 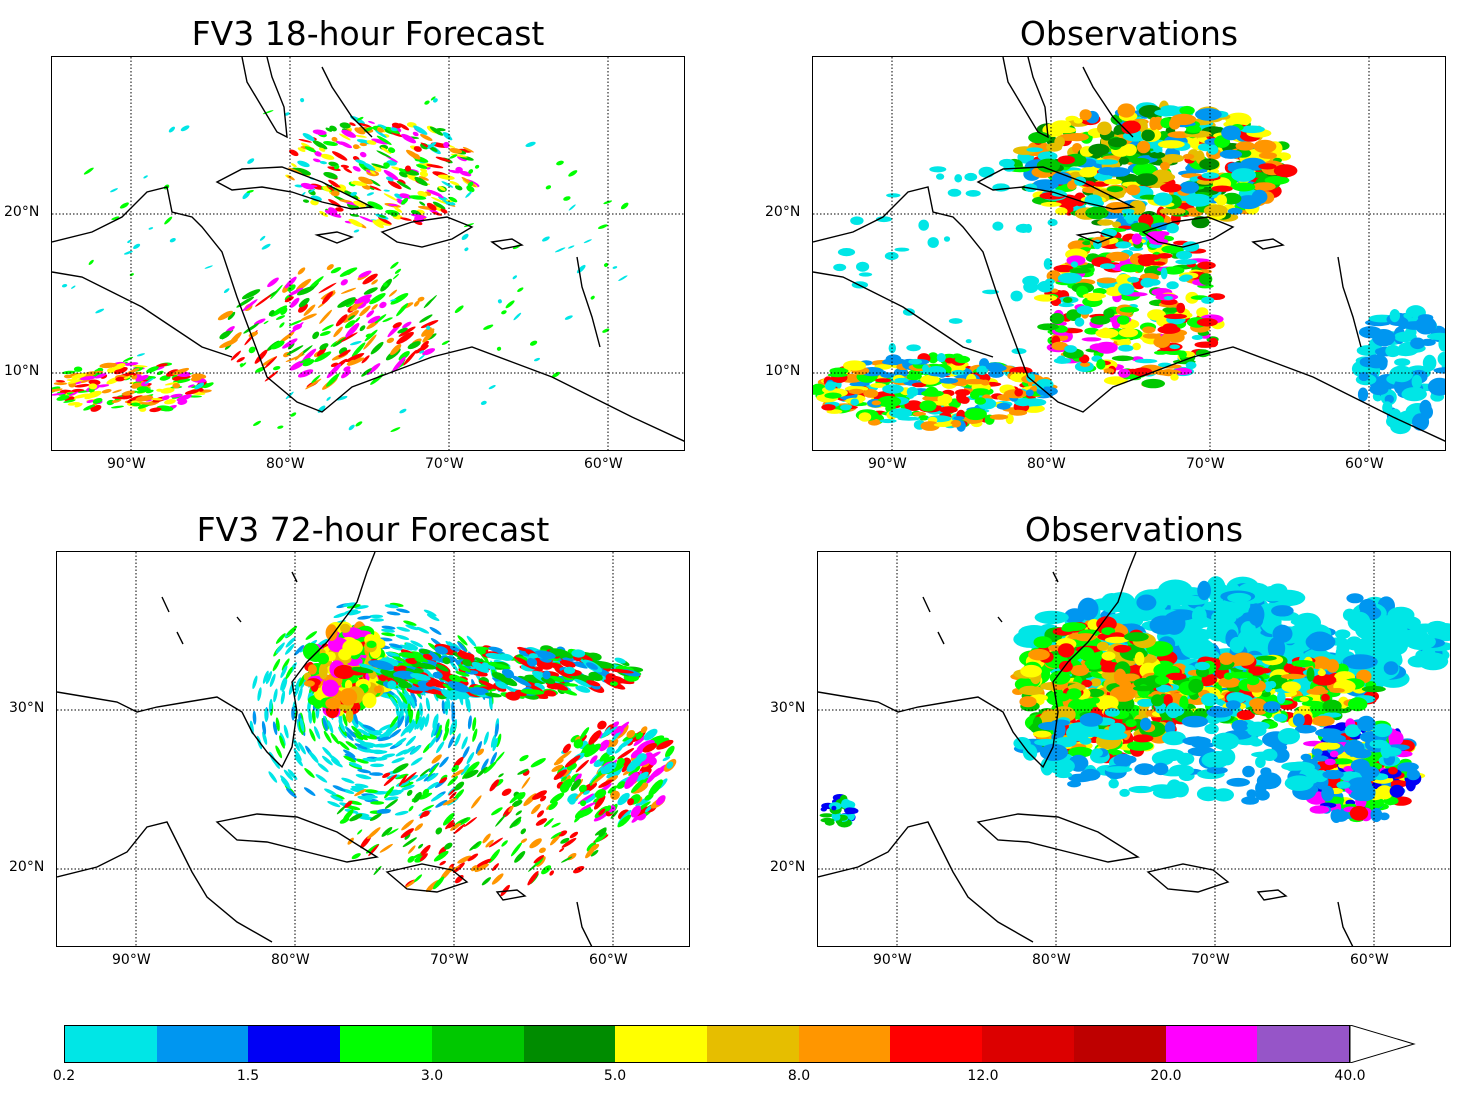 What do you see at coordinates (368, 33) in the screenshot?
I see `panel-title-fv3-18h: FV3 18-hour Forecast` at bounding box center [368, 33].